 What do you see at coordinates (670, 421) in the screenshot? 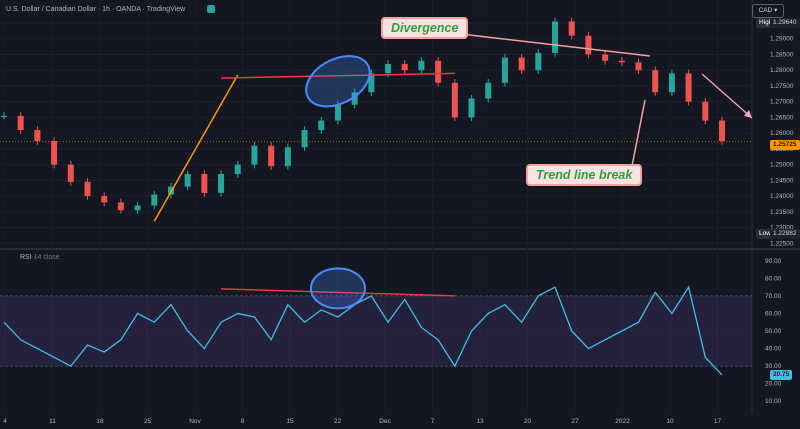
I see `time-axis-tick-label: 10` at bounding box center [670, 421].